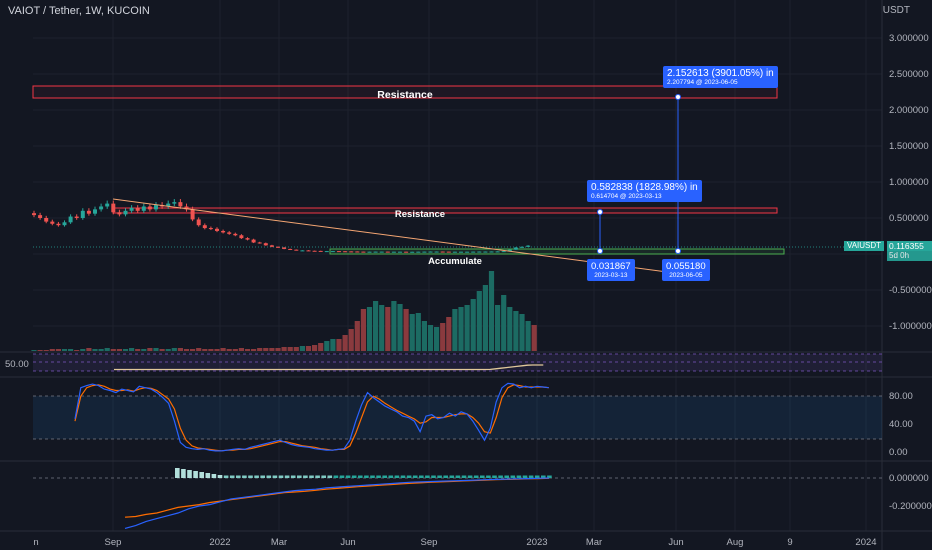  What do you see at coordinates (557, 251) in the screenshot?
I see `accumulate-zone` at bounding box center [557, 251].